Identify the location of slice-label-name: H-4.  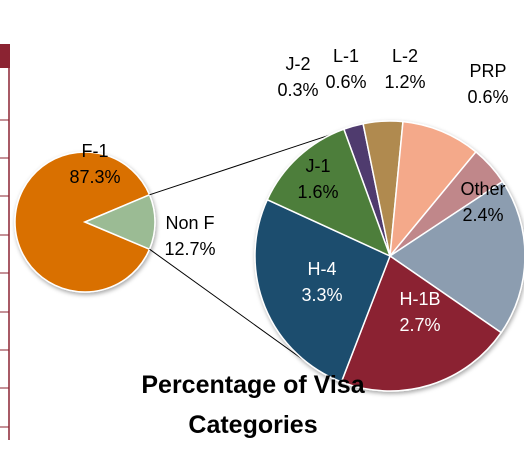
(321, 269).